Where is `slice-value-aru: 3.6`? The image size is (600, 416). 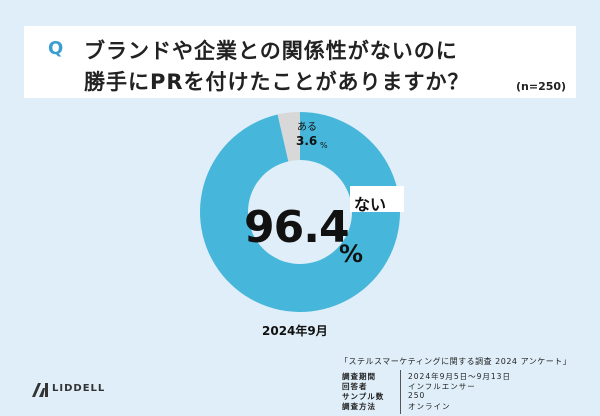 slice-value-aru: 3.6 is located at coordinates (307, 141).